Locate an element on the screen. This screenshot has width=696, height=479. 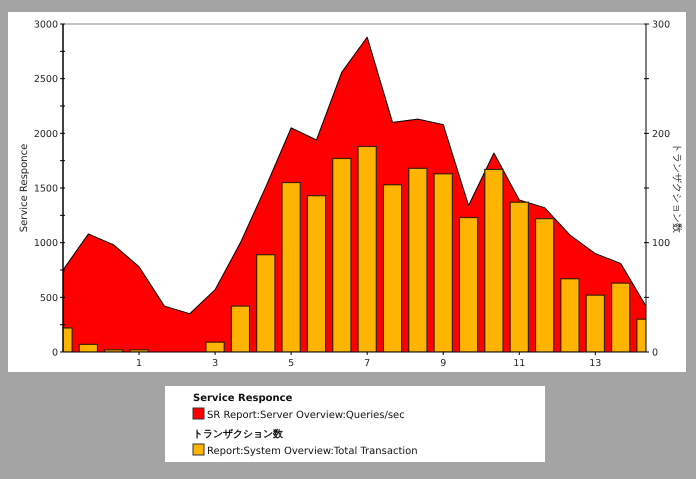
x-tick-label: 1 is located at coordinates (139, 363).